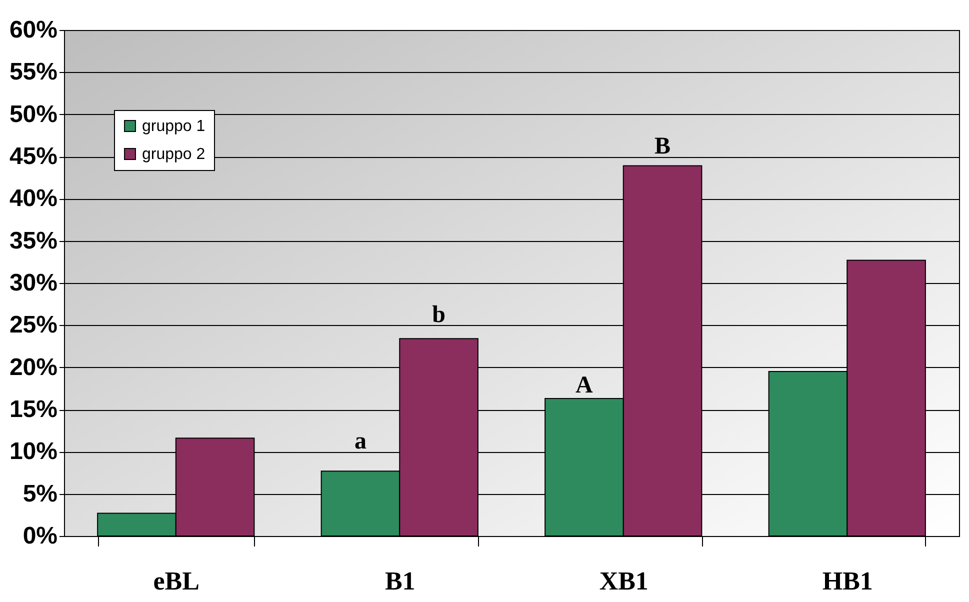 Image resolution: width=969 pixels, height=602 pixels. What do you see at coordinates (176, 581) in the screenshot?
I see `x-tick-label: eBL` at bounding box center [176, 581].